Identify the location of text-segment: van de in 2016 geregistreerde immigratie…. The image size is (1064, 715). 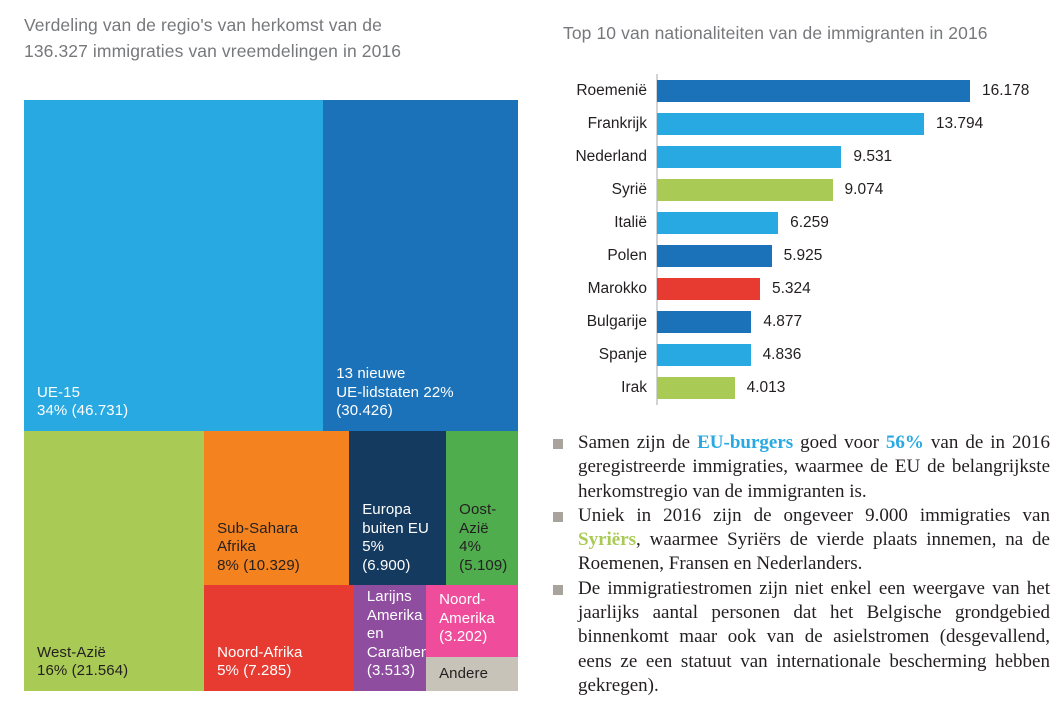
(814, 467).